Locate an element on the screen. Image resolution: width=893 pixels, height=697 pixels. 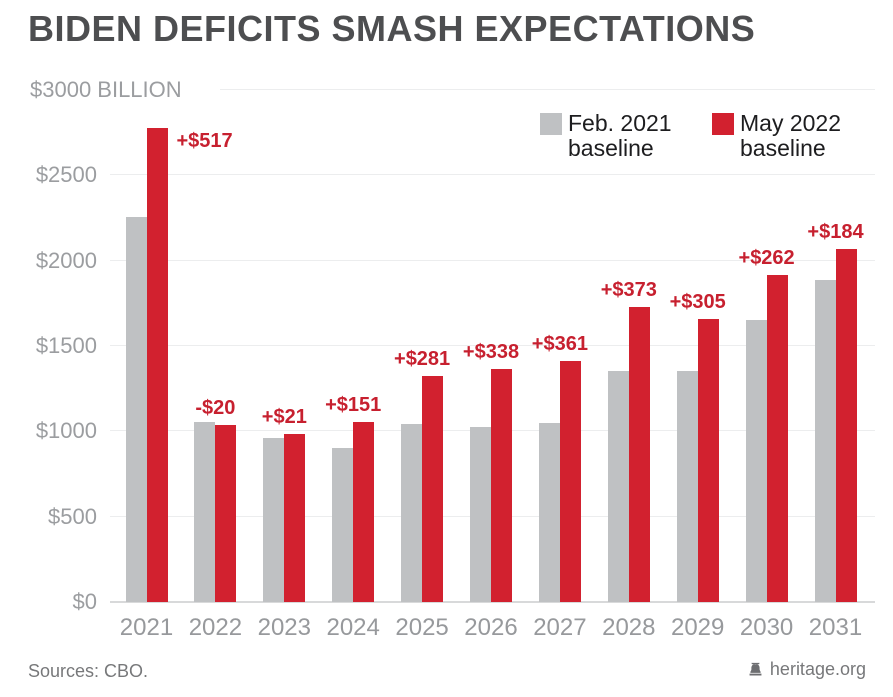
x-axis-label-2023: 2023 is located at coordinates (284, 627).